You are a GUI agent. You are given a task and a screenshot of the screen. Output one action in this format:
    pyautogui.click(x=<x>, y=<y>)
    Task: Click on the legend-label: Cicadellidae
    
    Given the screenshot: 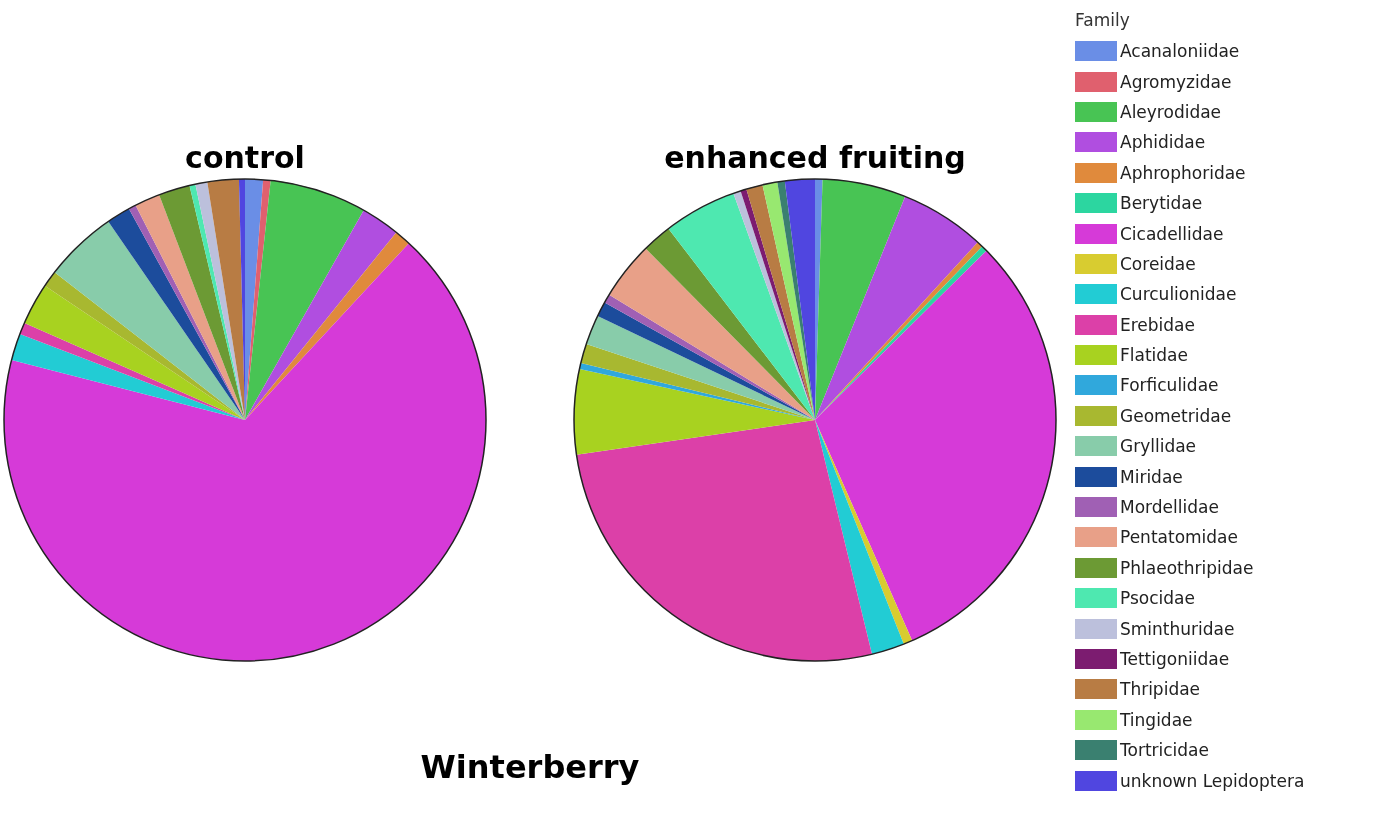 What is the action you would take?
    pyautogui.click(x=1172, y=233)
    